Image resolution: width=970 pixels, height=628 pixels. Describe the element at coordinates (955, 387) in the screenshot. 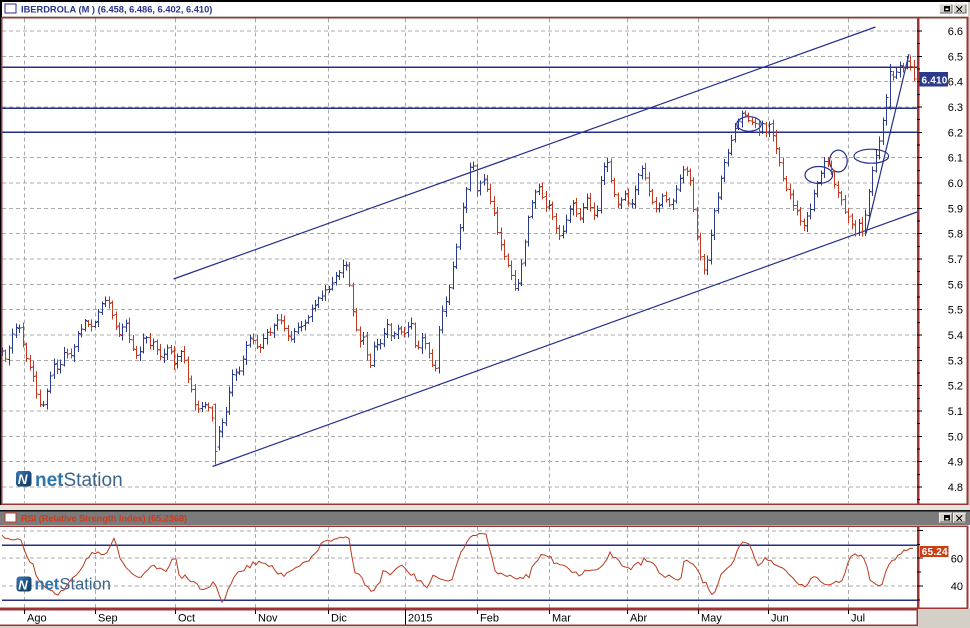

I see `svg-text: 5.2` at that location.